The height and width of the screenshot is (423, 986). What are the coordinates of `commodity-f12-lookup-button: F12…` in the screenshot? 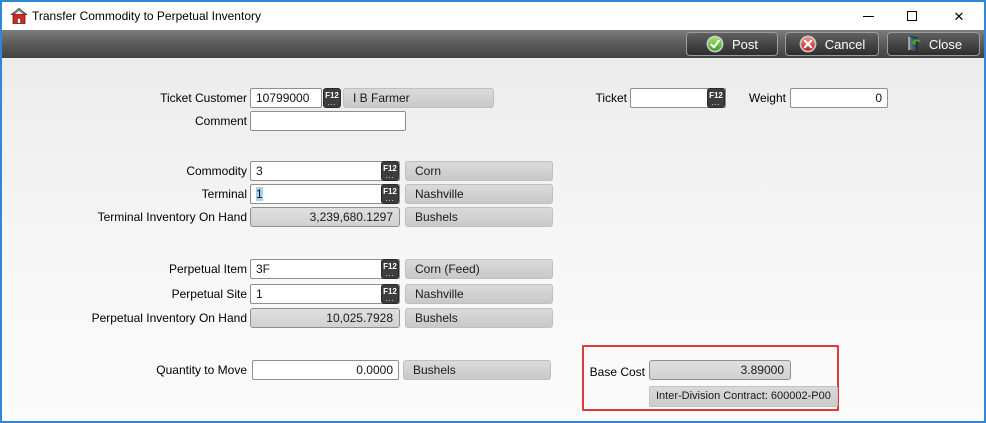 It's located at (390, 171).